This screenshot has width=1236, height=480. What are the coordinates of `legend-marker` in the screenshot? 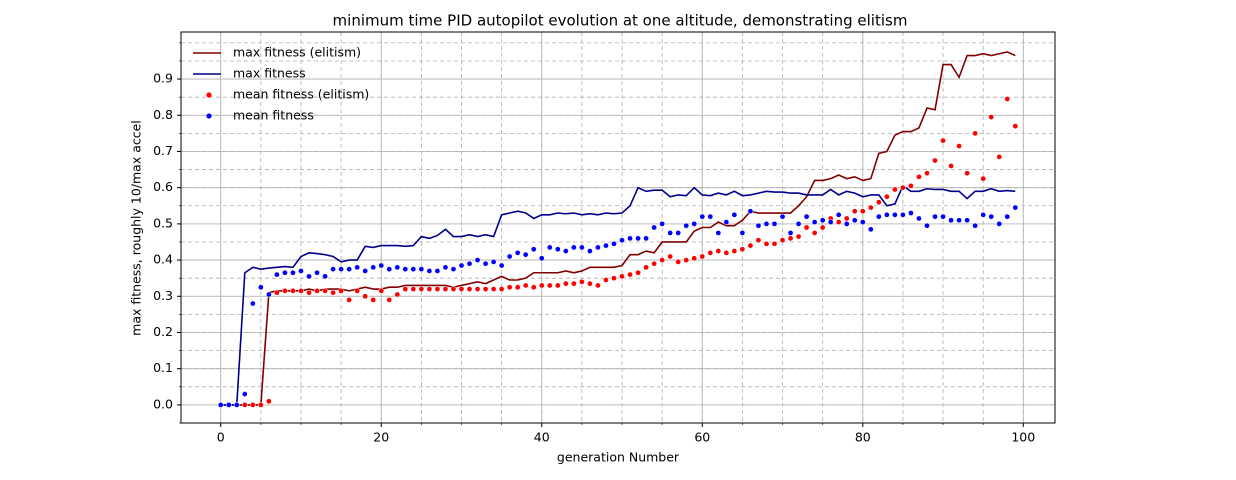 It's located at (209, 116).